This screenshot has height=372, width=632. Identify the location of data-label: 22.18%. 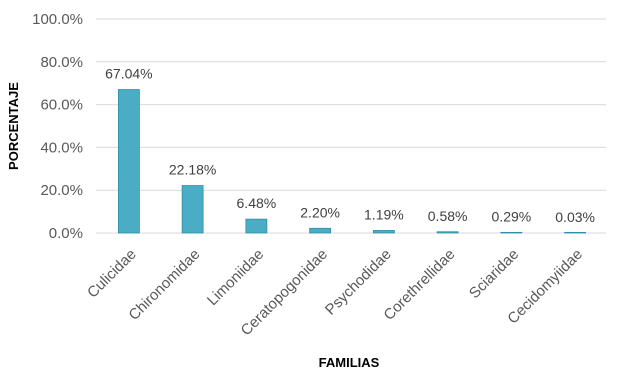
(192, 170).